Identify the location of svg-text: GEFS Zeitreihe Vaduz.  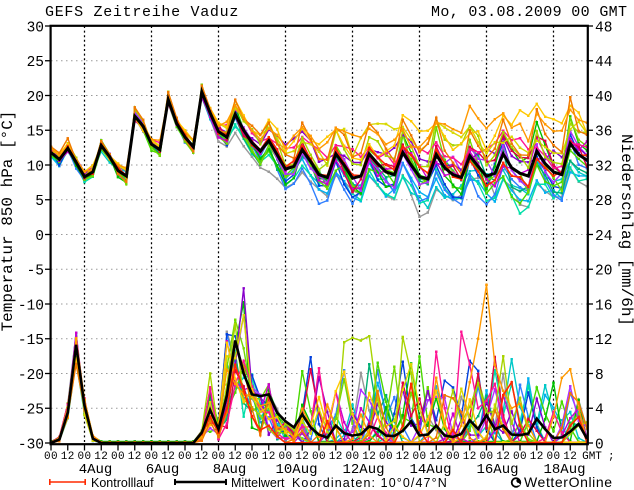
(142, 12).